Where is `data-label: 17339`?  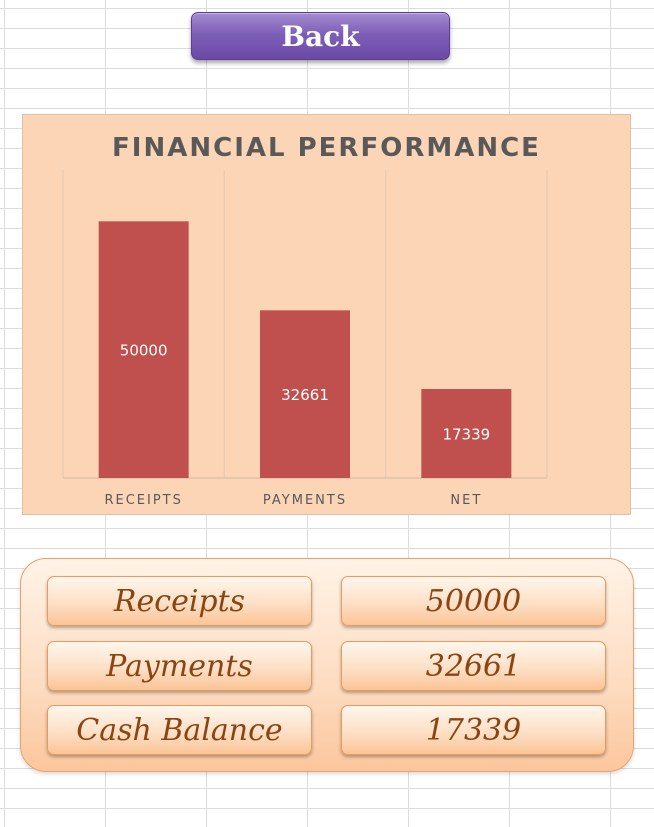
data-label: 17339 is located at coordinates (466, 434).